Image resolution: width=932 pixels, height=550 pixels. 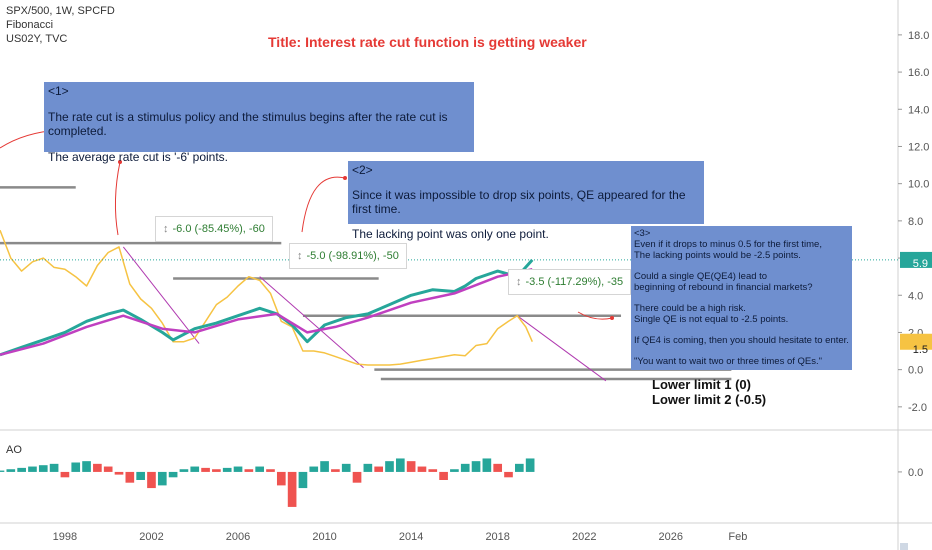 I want to click on us02y-line, so click(x=266, y=297).